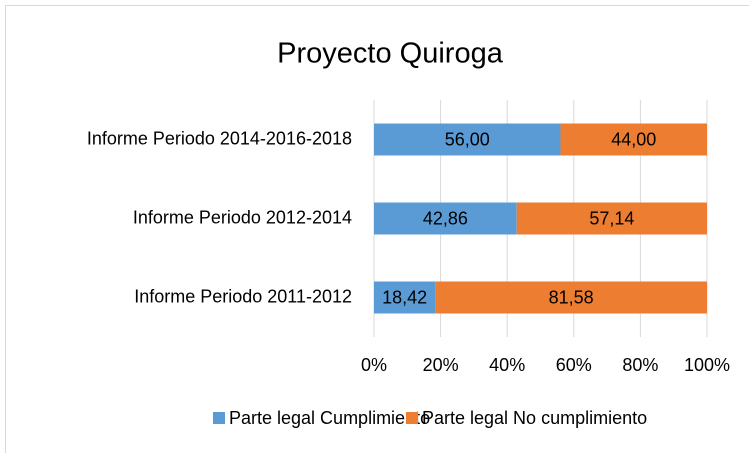 The height and width of the screenshot is (453, 749). I want to click on value-label: 44,00, so click(633, 139).